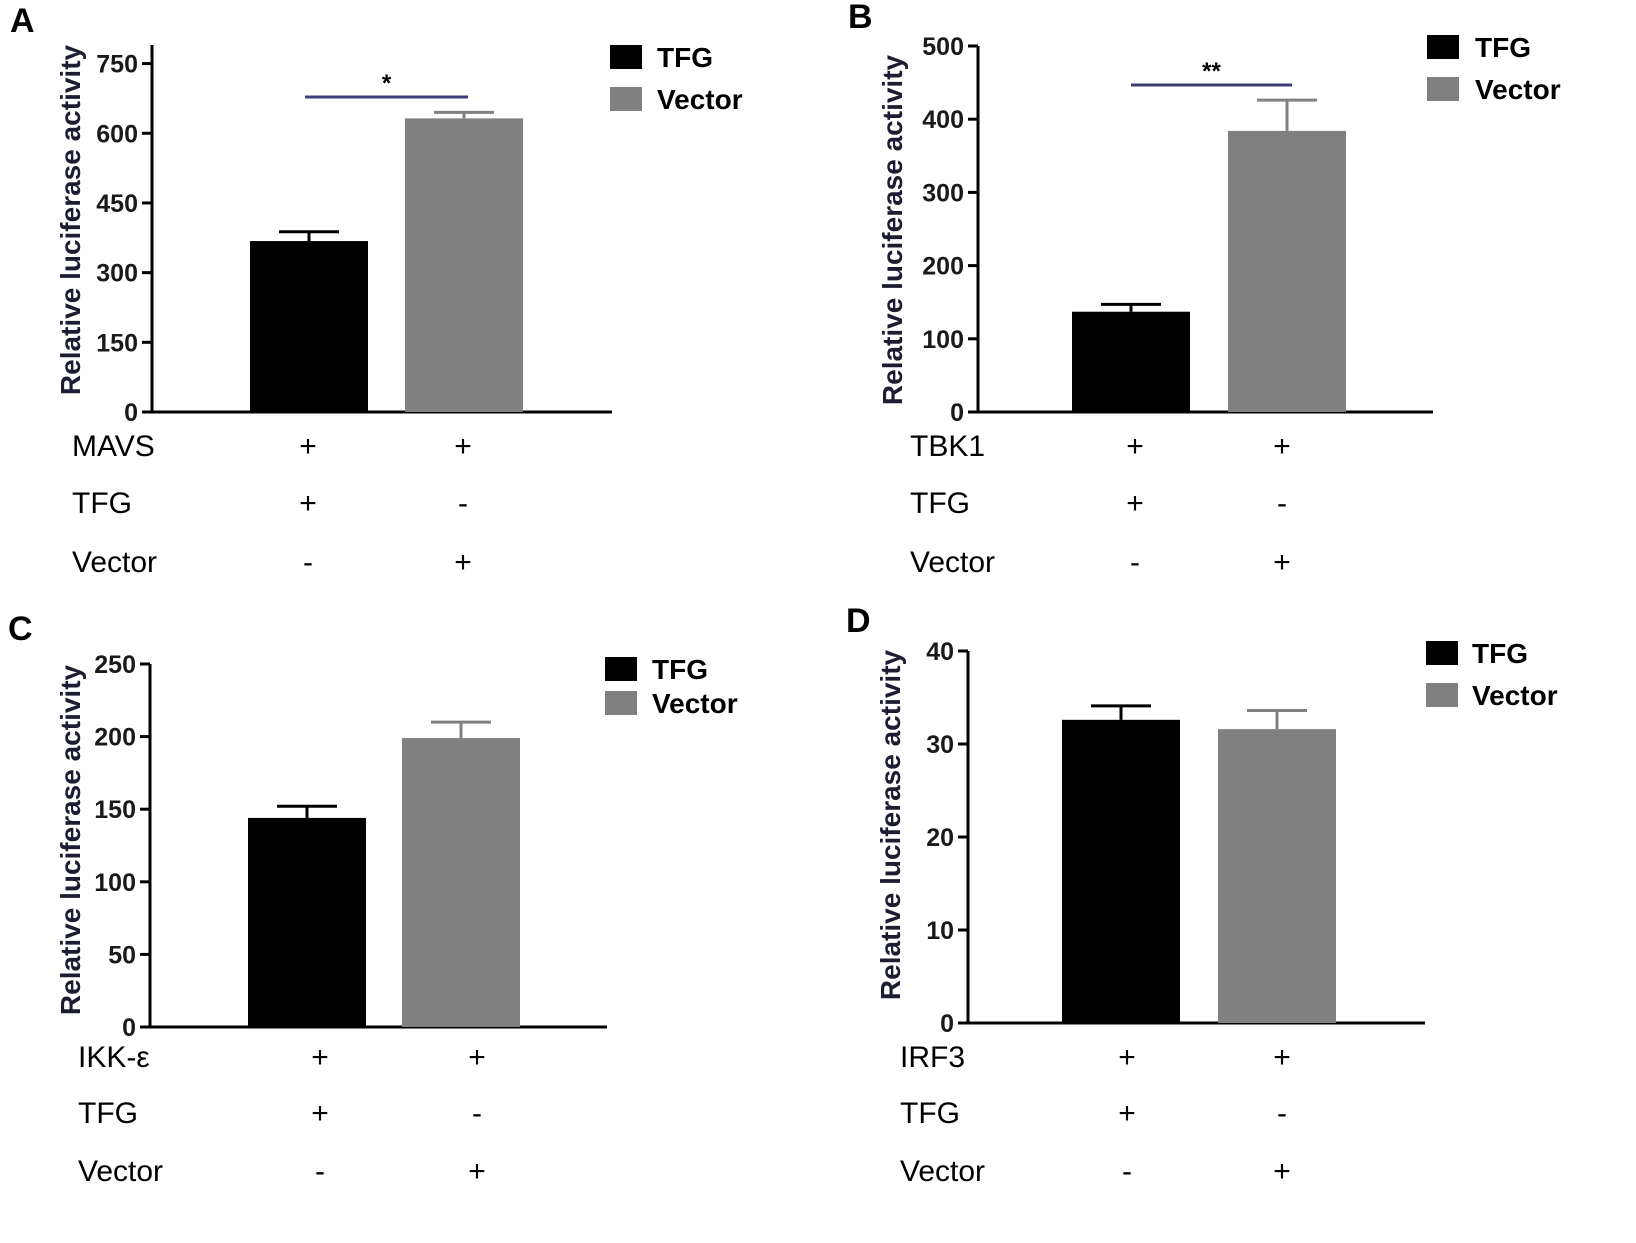 The width and height of the screenshot is (1636, 1243). What do you see at coordinates (940, 931) in the screenshot?
I see `y-tick-label: 10` at bounding box center [940, 931].